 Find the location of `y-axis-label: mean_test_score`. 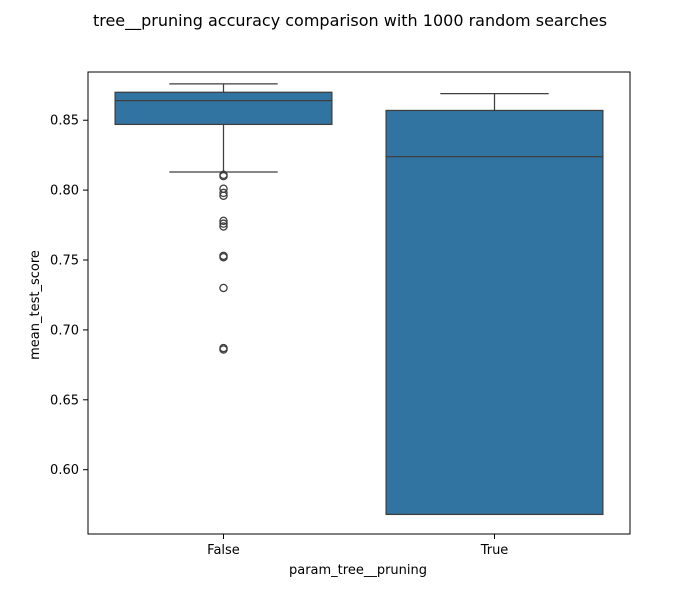

y-axis-label: mean_test_score is located at coordinates (35, 305).